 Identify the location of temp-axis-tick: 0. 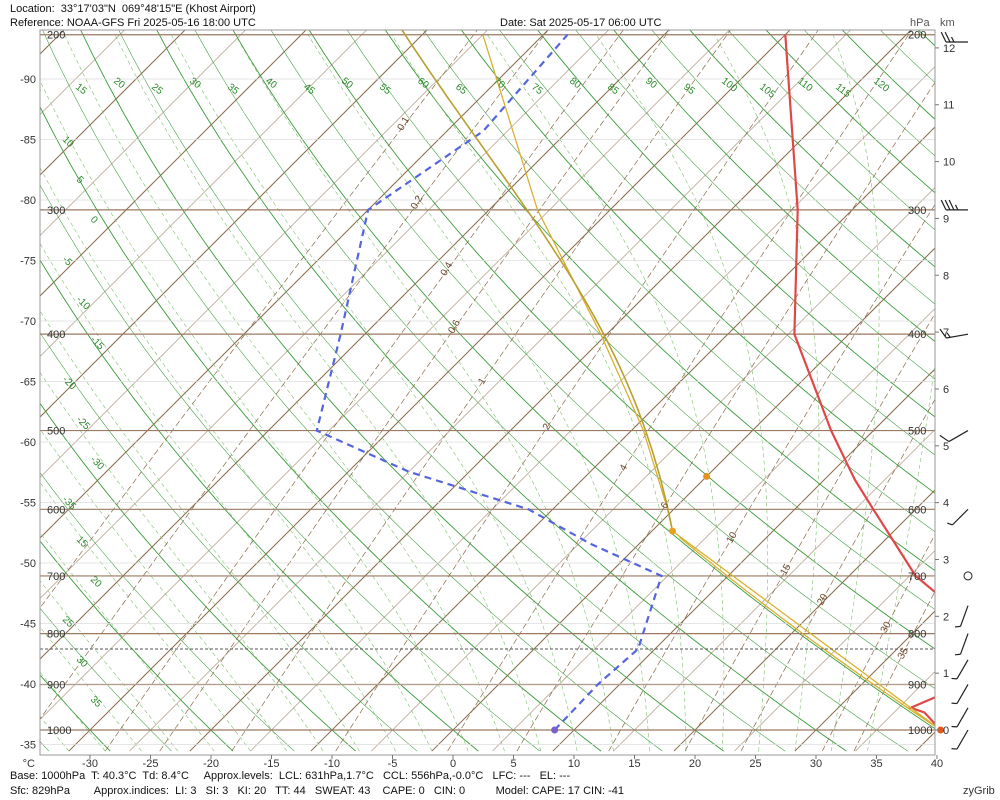
(453, 764).